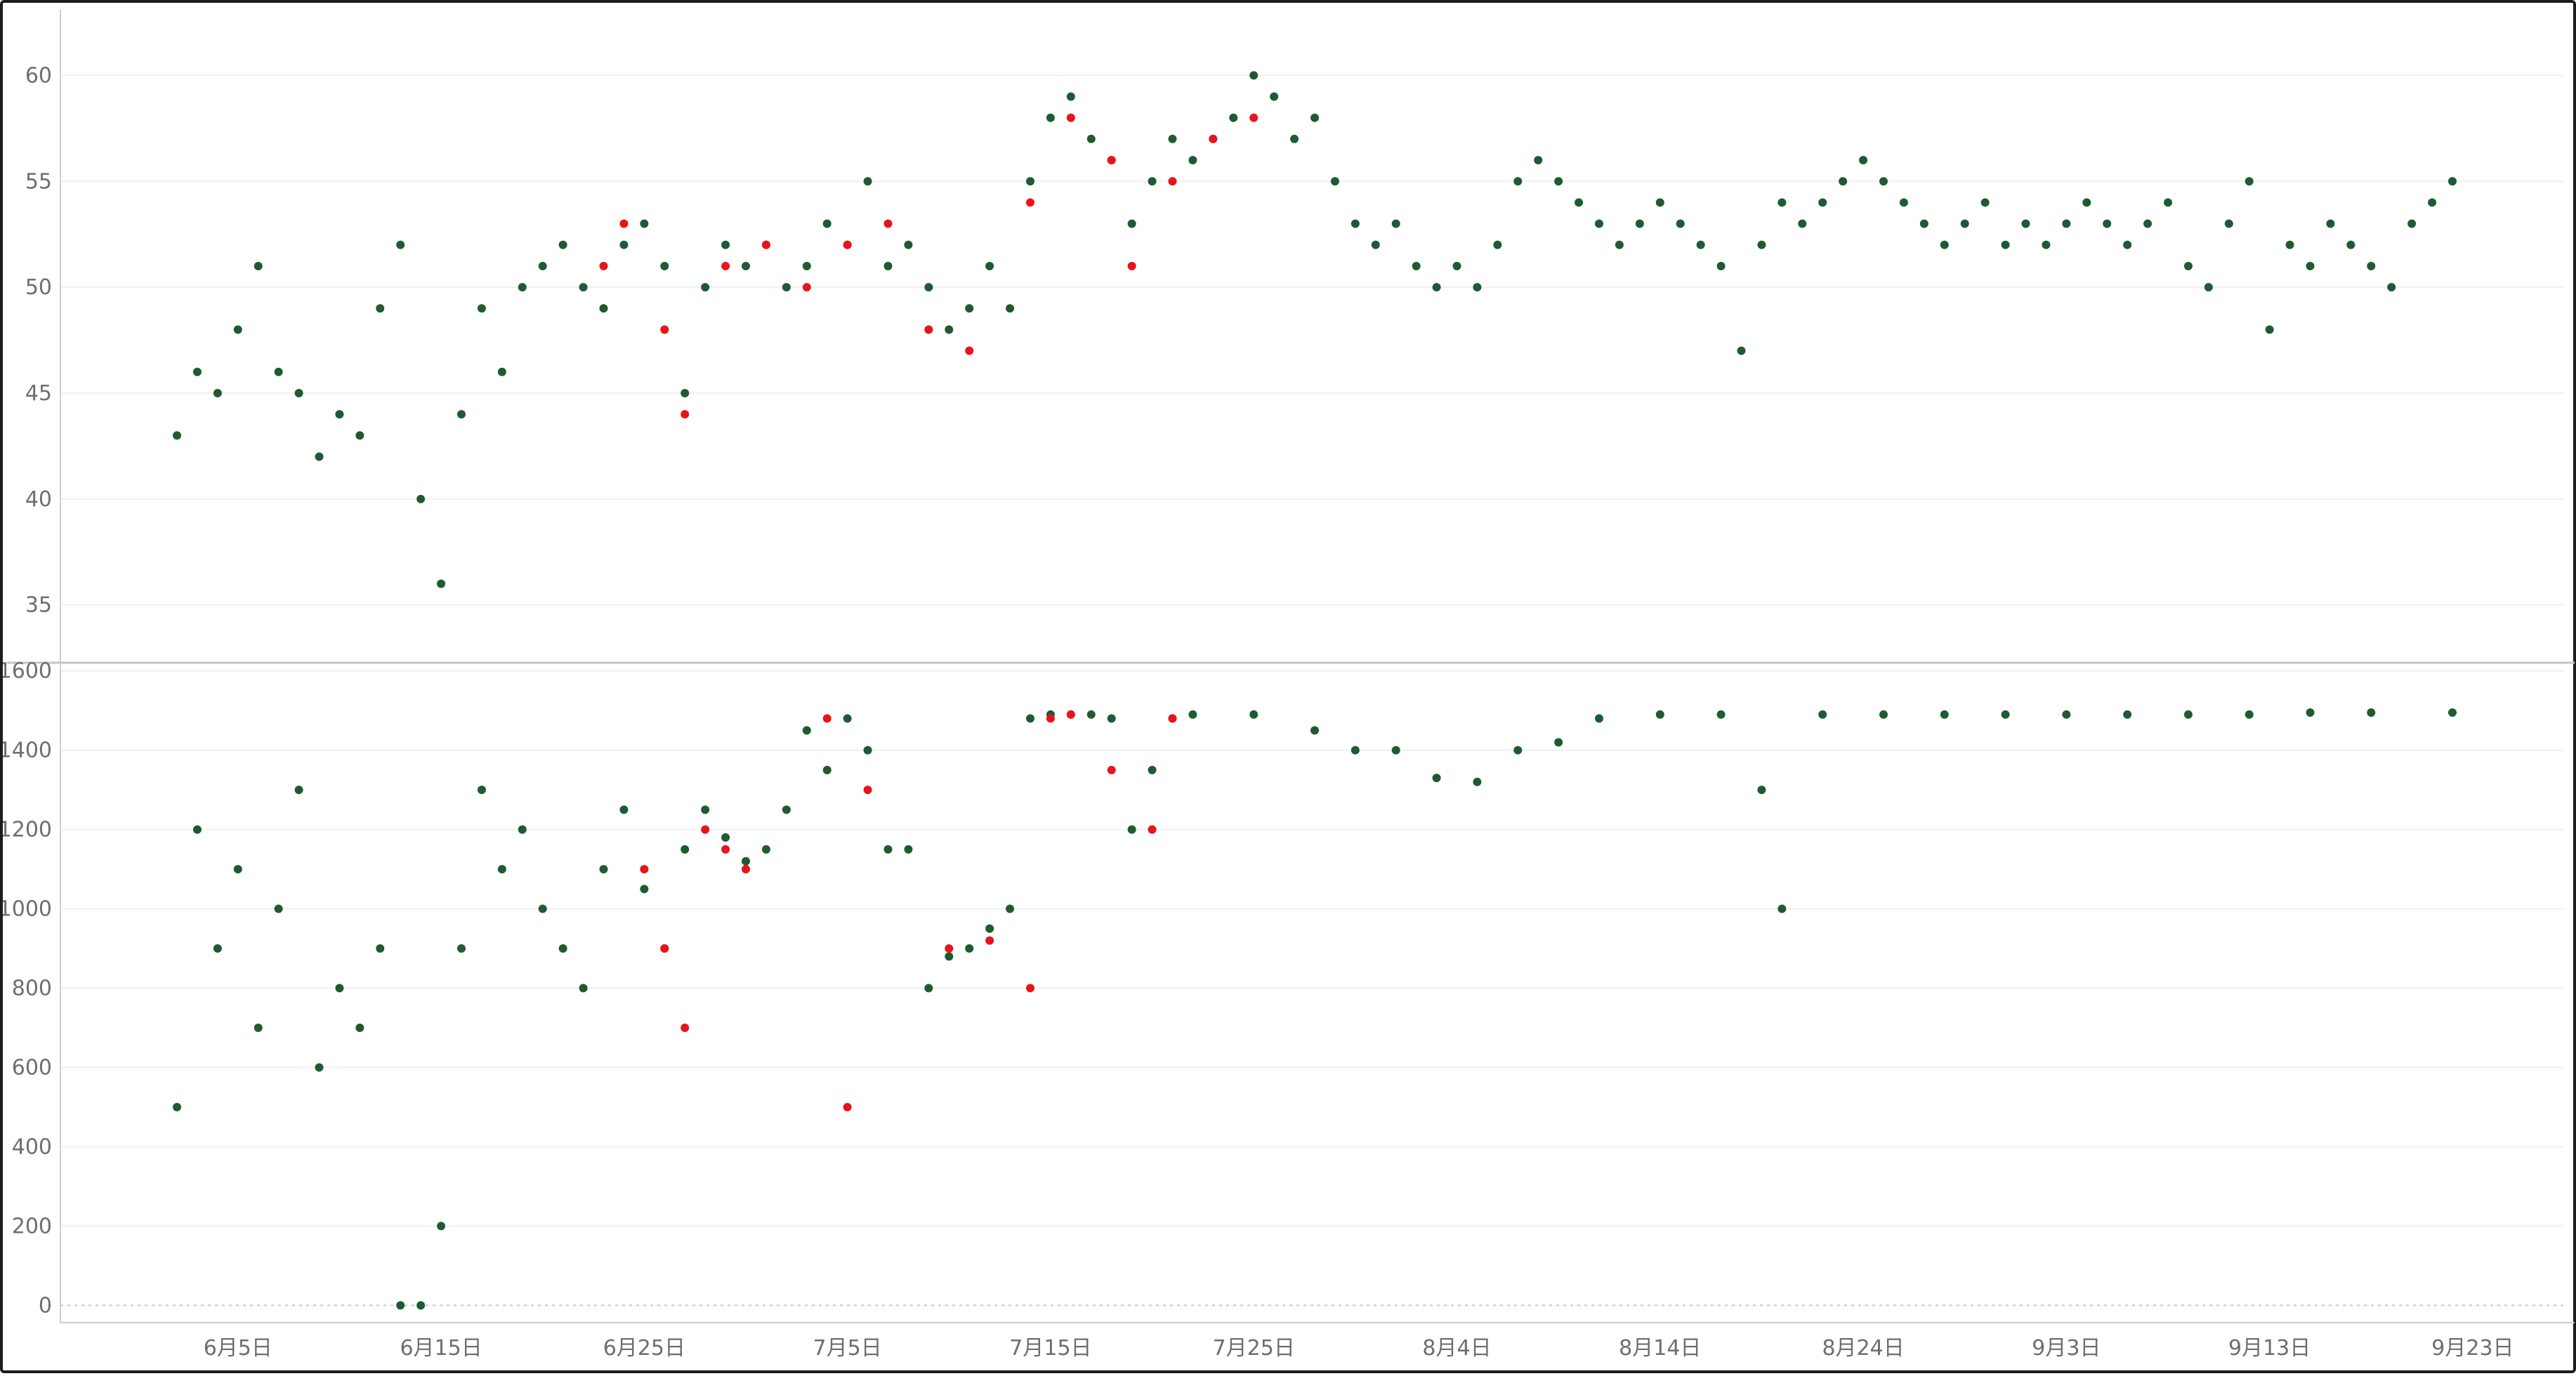 Image resolution: width=2576 pixels, height=1376 pixels. What do you see at coordinates (2472, 1348) in the screenshot?
I see `x-tick-label: 9月23日` at bounding box center [2472, 1348].